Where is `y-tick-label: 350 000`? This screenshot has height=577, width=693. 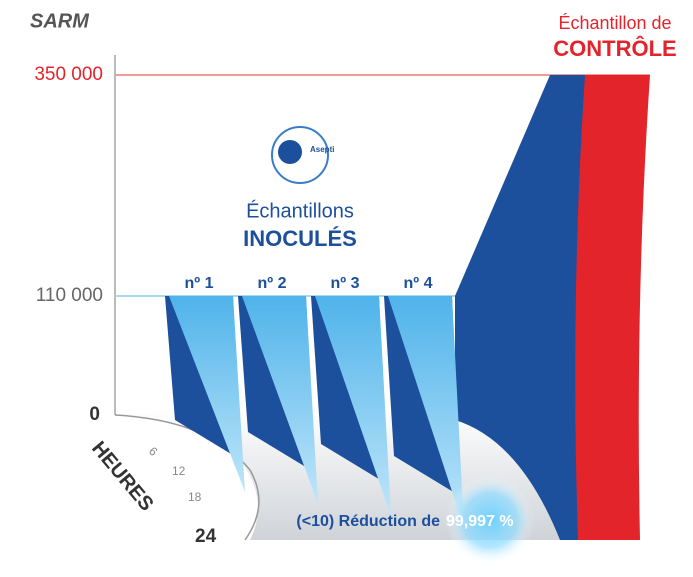 y-tick-label: 350 000 is located at coordinates (68, 74).